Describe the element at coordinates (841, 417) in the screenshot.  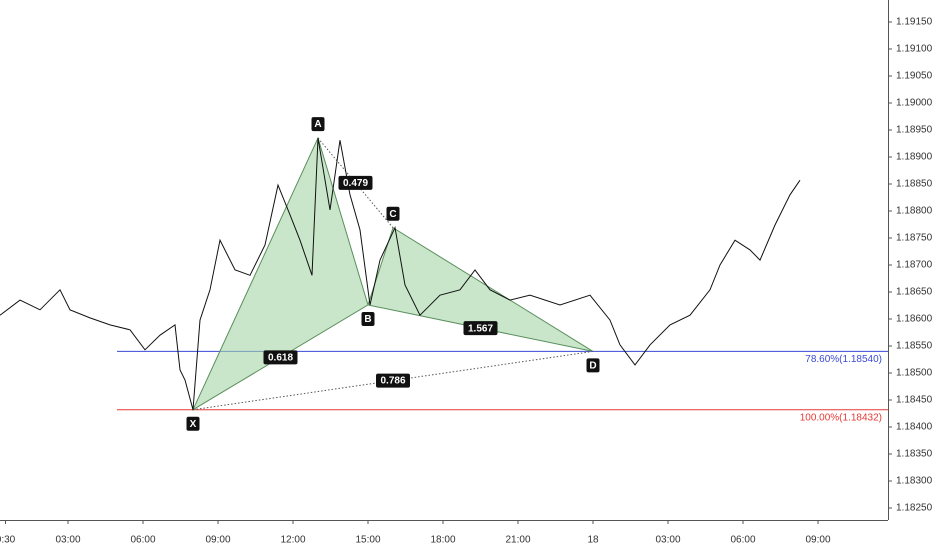
I see `level-label: 100.00%(1.18432)` at that location.